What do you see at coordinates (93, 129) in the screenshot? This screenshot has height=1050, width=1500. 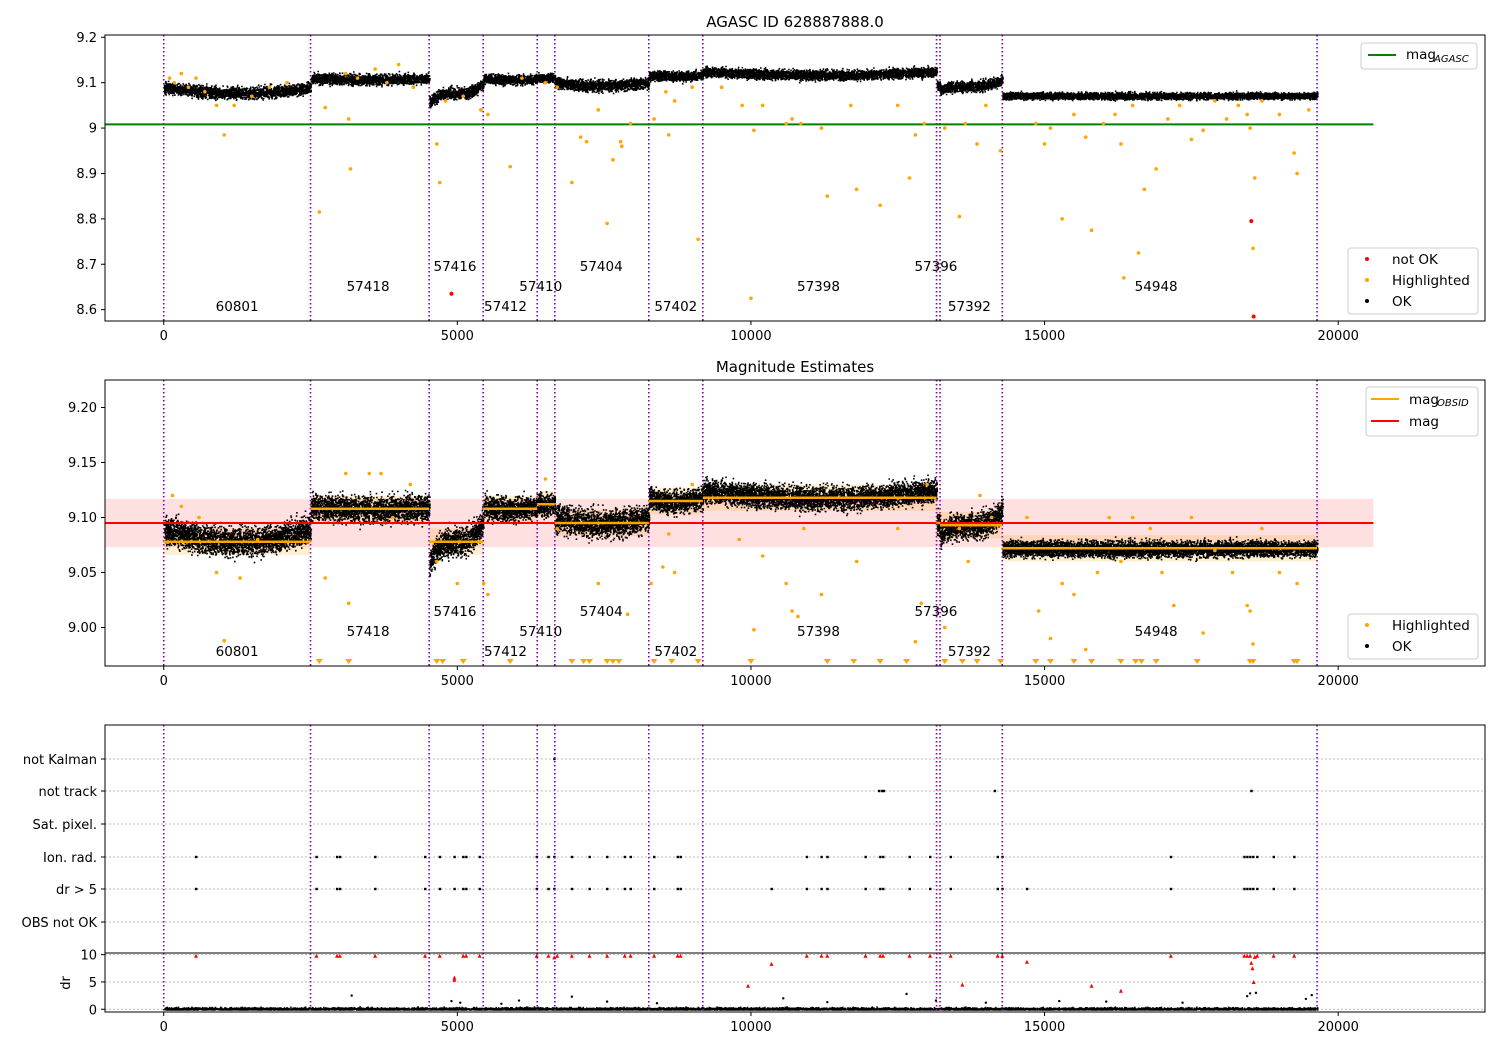 I see `y-tick-label: 9` at bounding box center [93, 129].